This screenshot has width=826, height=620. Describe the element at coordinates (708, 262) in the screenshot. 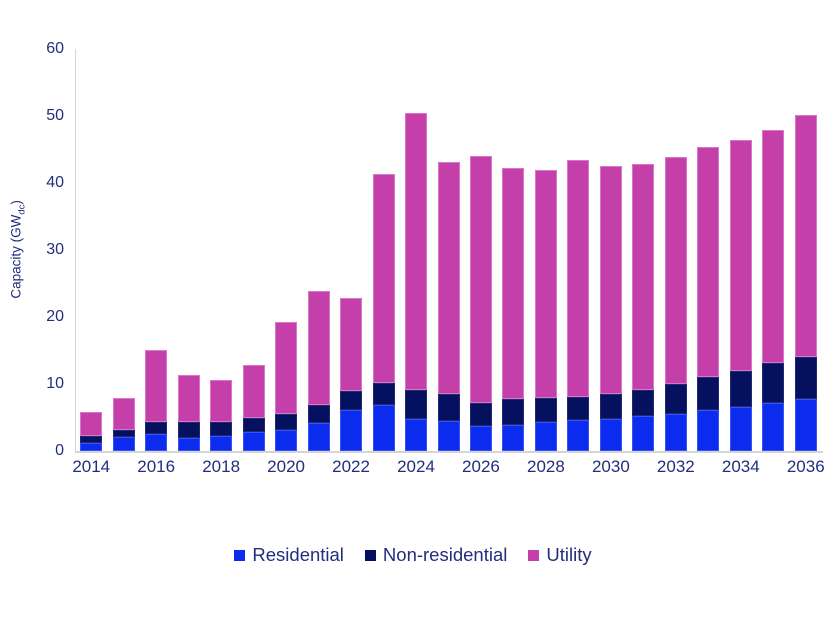

I see `bar-segment-utility-2033` at that location.